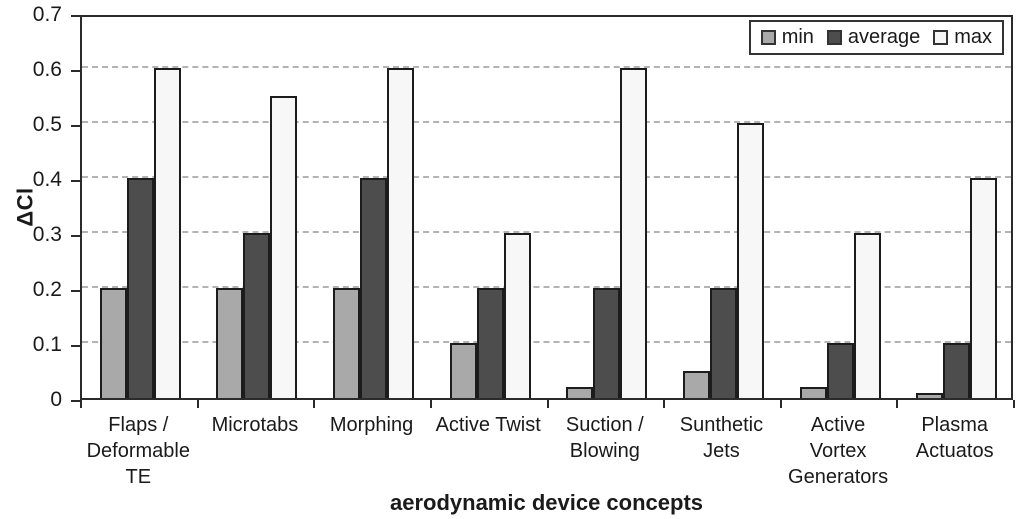  What do you see at coordinates (954, 438) in the screenshot?
I see `x-category-label: Plasma Actuatos` at bounding box center [954, 438].